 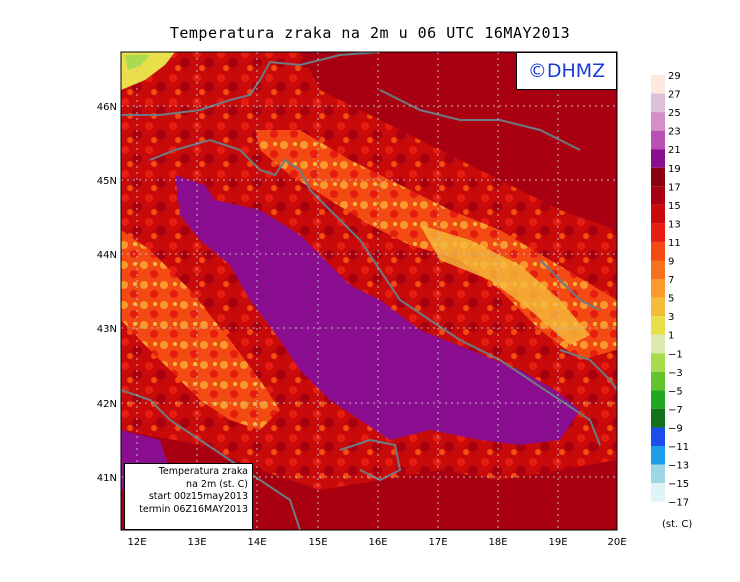 What do you see at coordinates (671, 299) in the screenshot?
I see `colorbar-label: 5` at bounding box center [671, 299].